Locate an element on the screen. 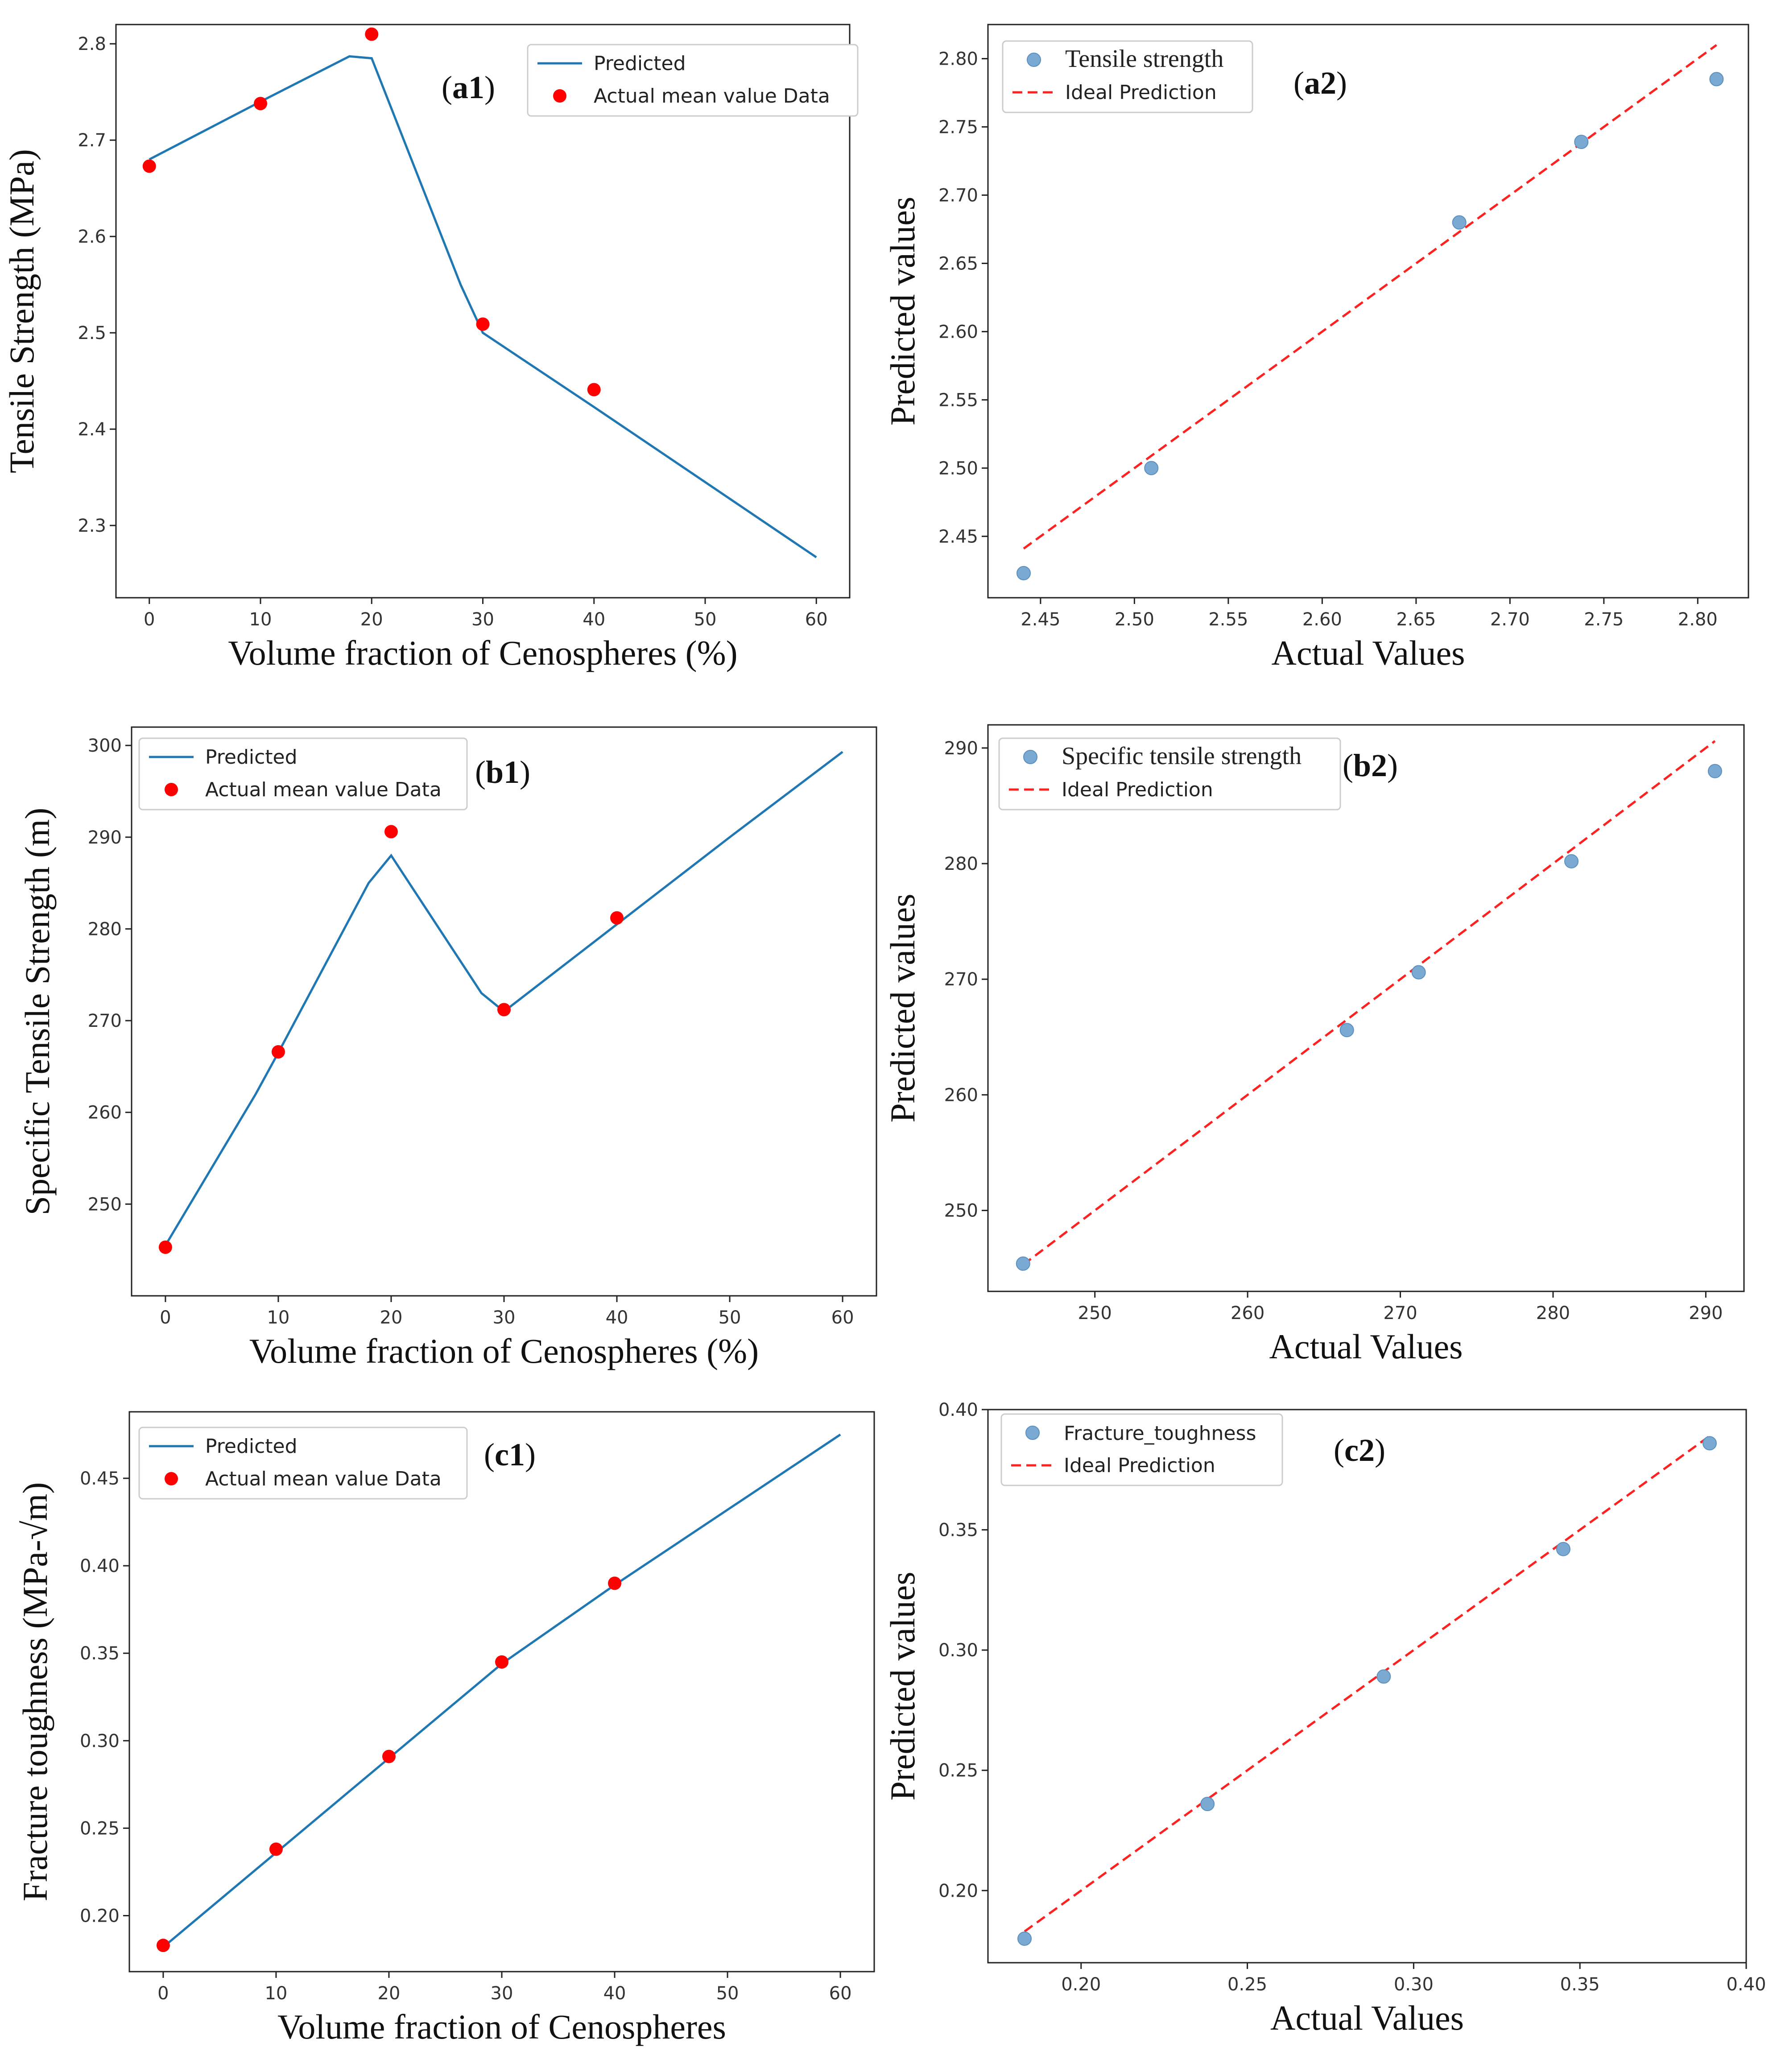 The width and height of the screenshot is (1781, 2072). panel-label: (a1) is located at coordinates (469, 87).